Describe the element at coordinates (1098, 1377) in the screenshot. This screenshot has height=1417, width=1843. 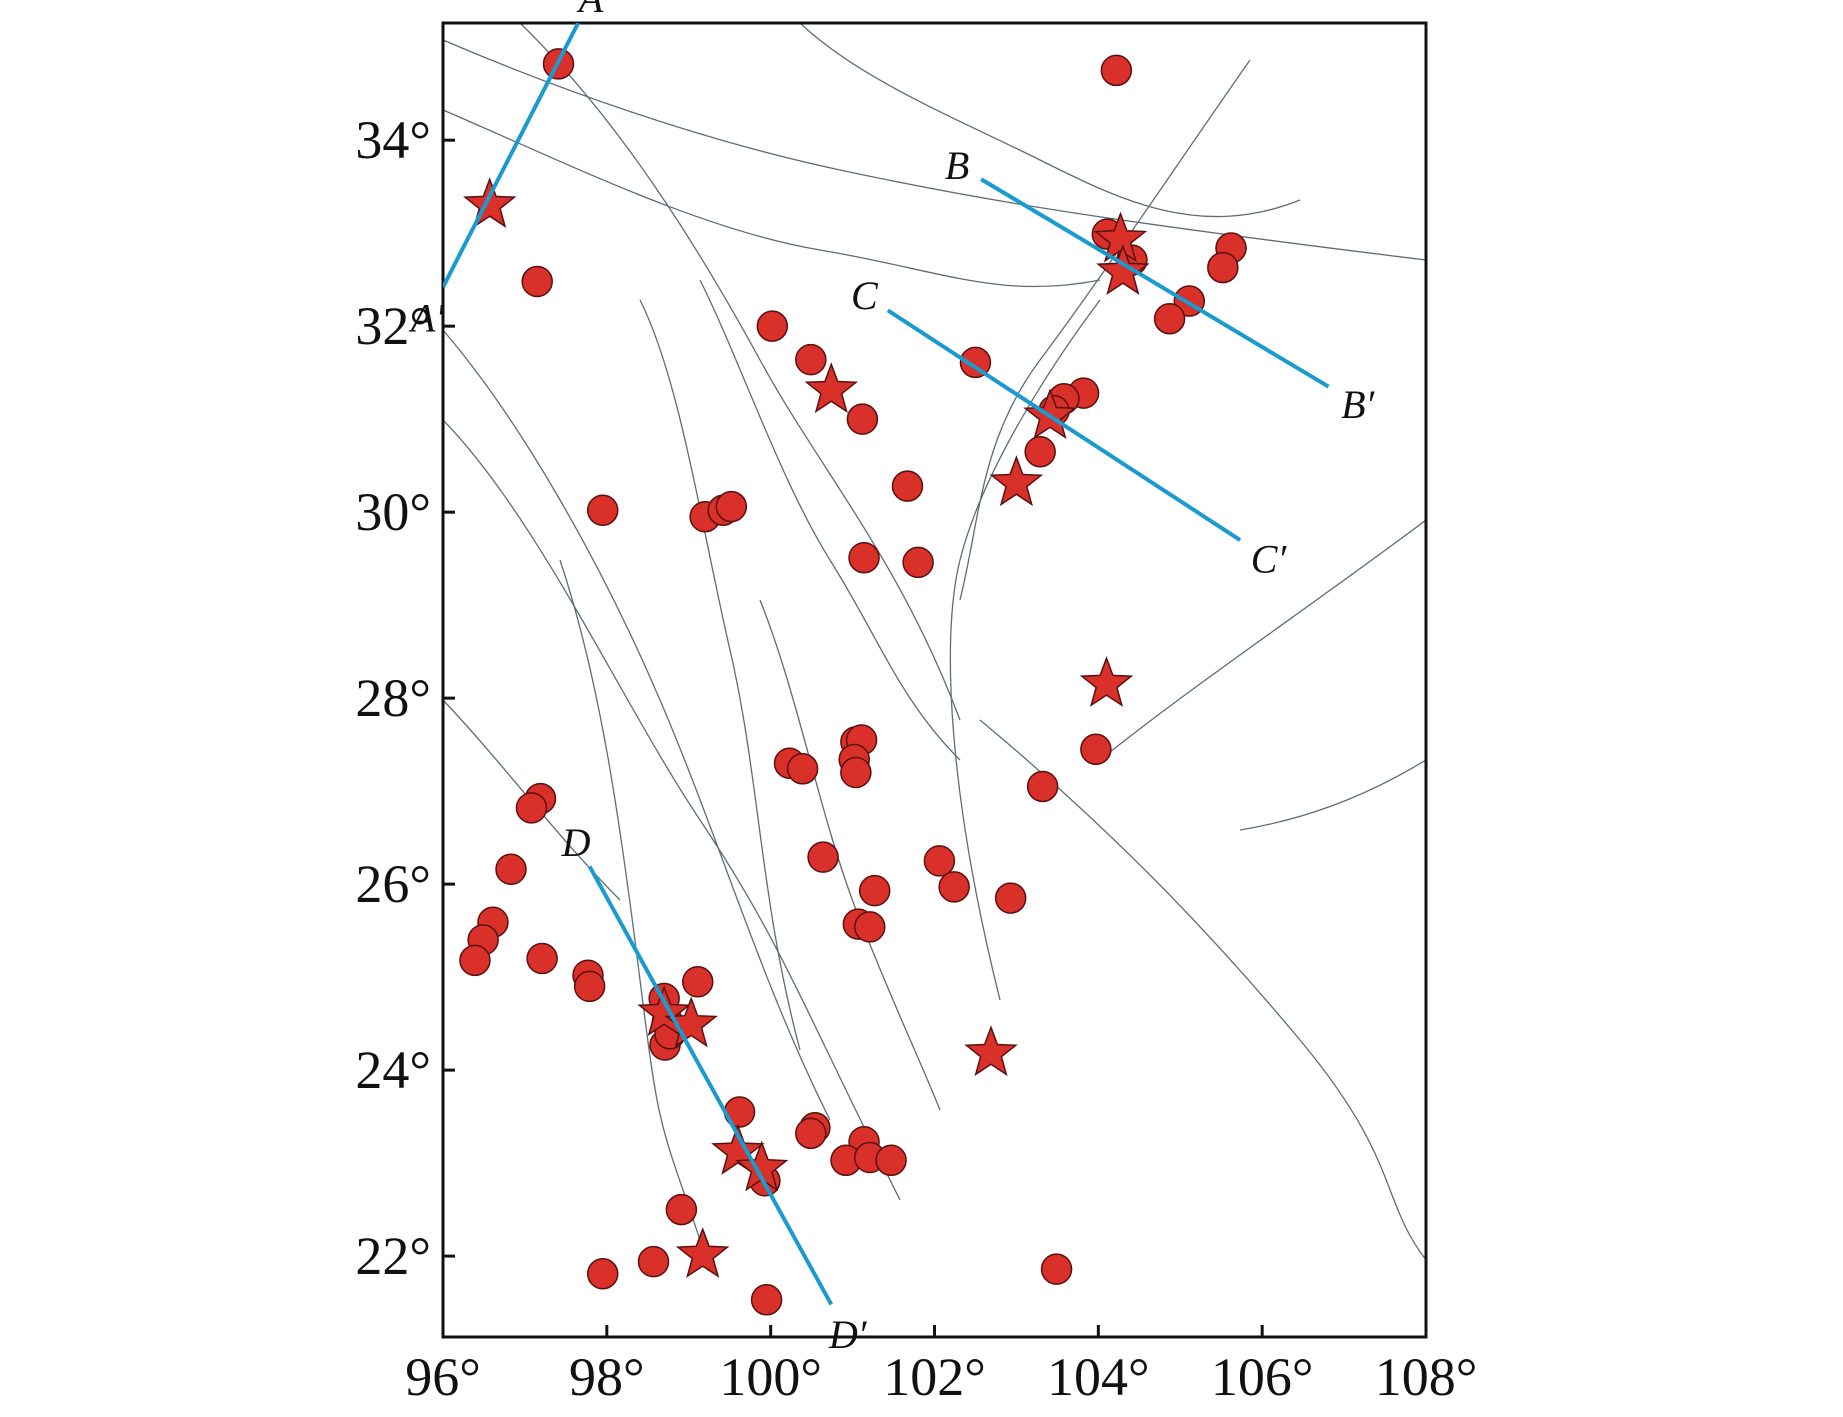
I see `x-tick-label: 104°` at that location.